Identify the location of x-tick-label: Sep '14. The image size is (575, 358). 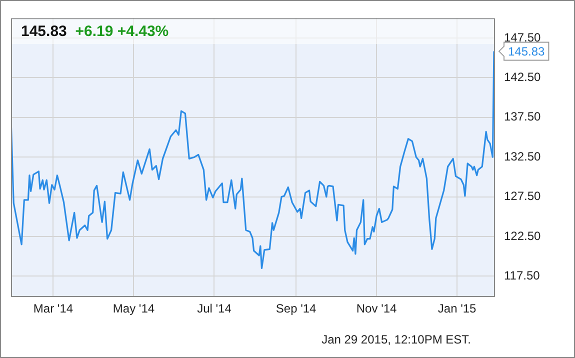
(296, 309).